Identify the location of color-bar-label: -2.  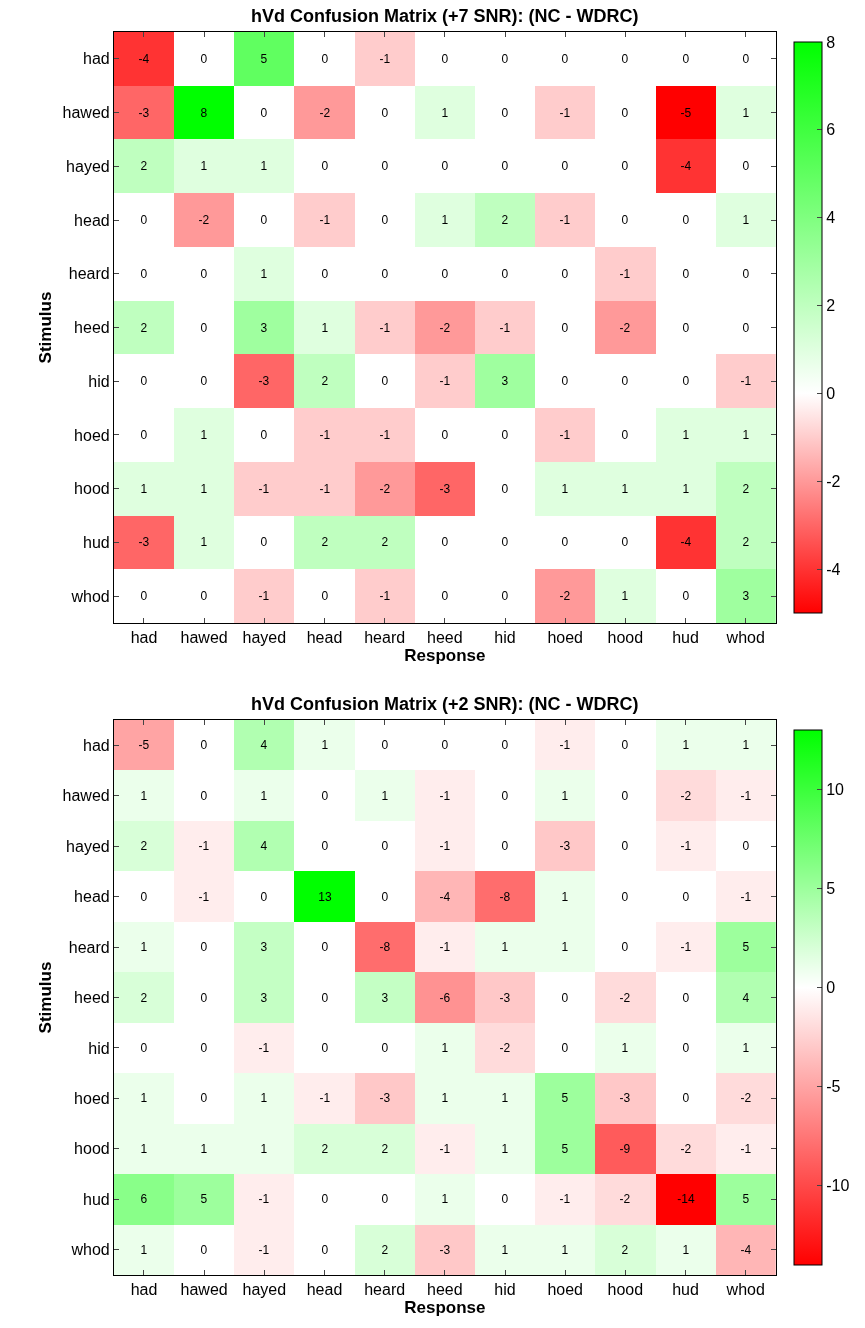
(833, 481).